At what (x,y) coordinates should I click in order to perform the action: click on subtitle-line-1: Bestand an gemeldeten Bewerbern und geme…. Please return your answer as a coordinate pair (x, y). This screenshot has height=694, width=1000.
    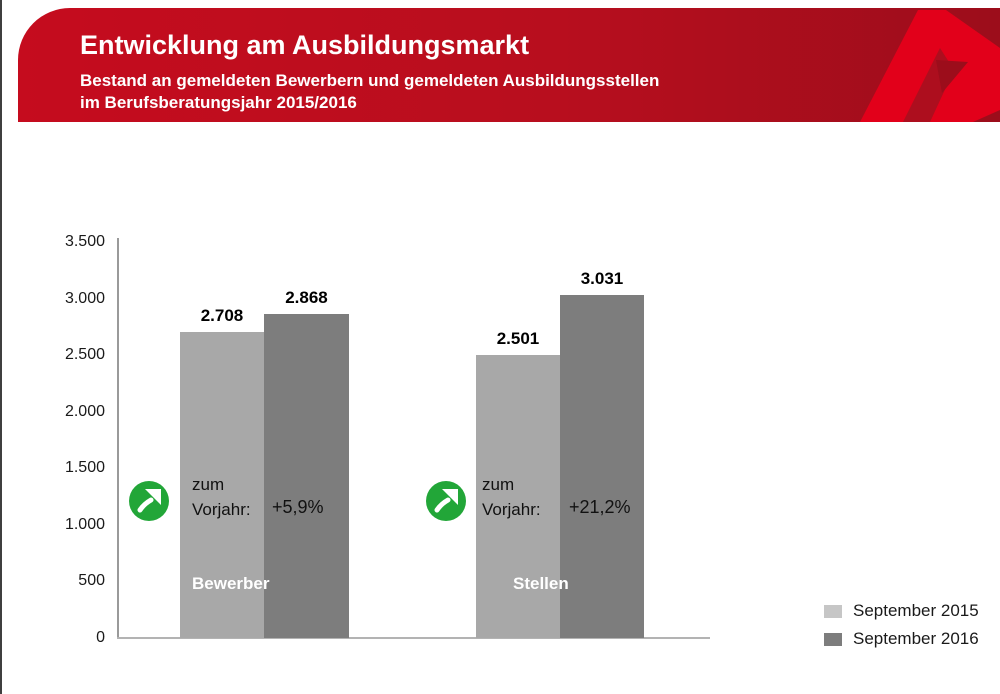
    Looking at the image, I should click on (370, 80).